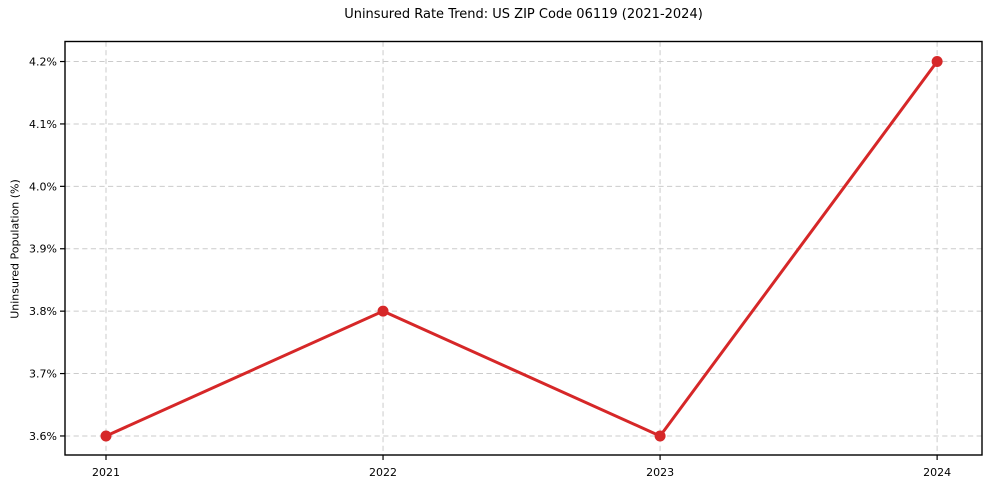 Image resolution: width=989 pixels, height=490 pixels. What do you see at coordinates (106, 472) in the screenshot?
I see `x-tick-label: 2021` at bounding box center [106, 472].